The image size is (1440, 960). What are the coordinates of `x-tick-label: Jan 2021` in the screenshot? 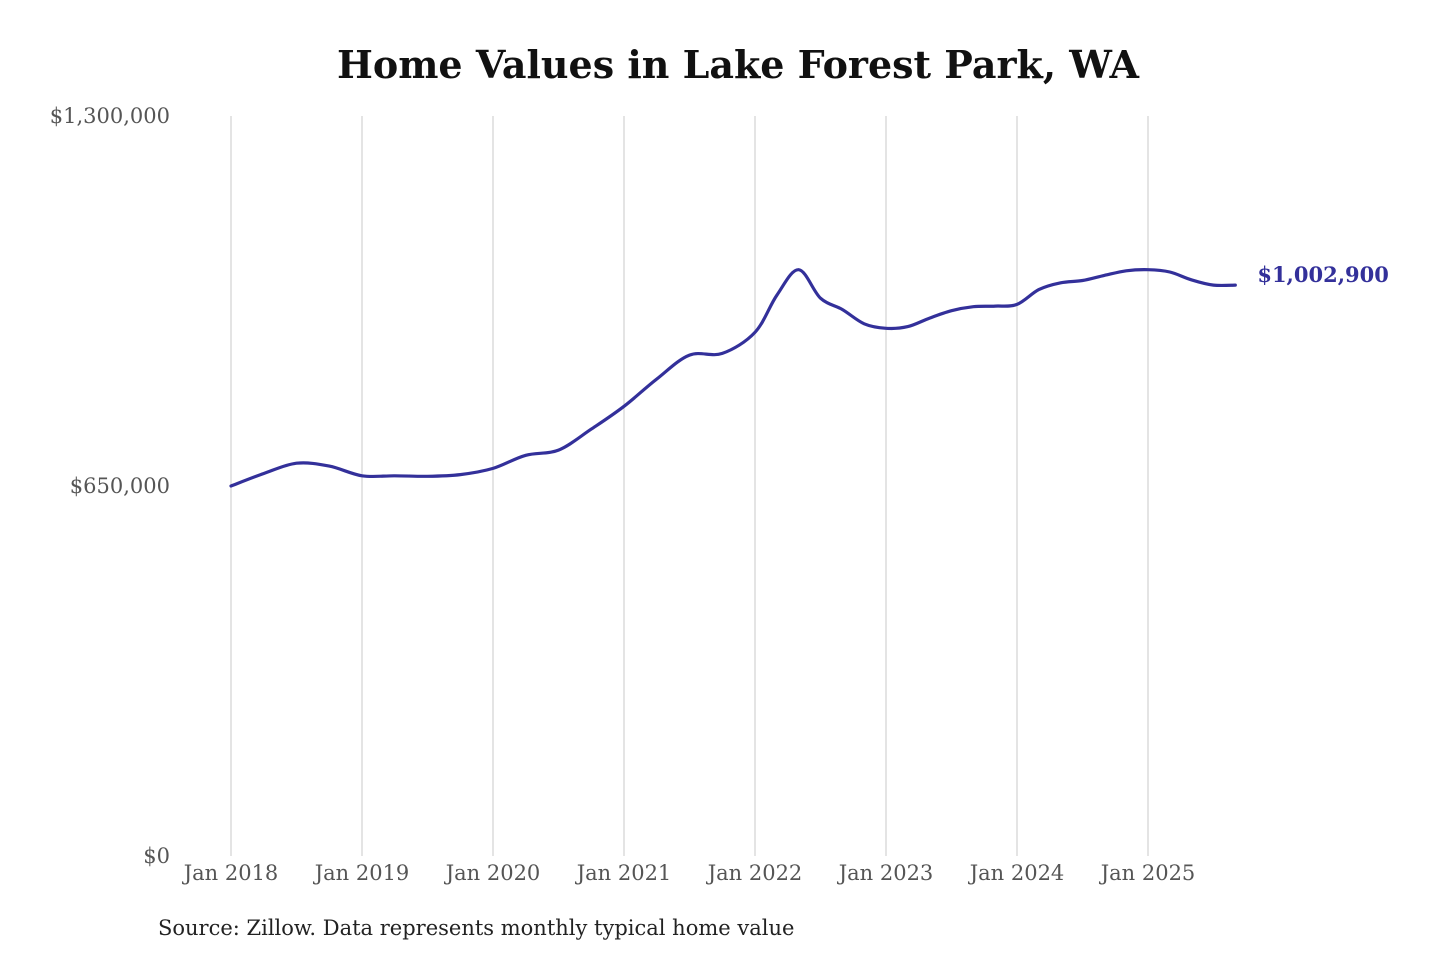 It's located at (623, 873).